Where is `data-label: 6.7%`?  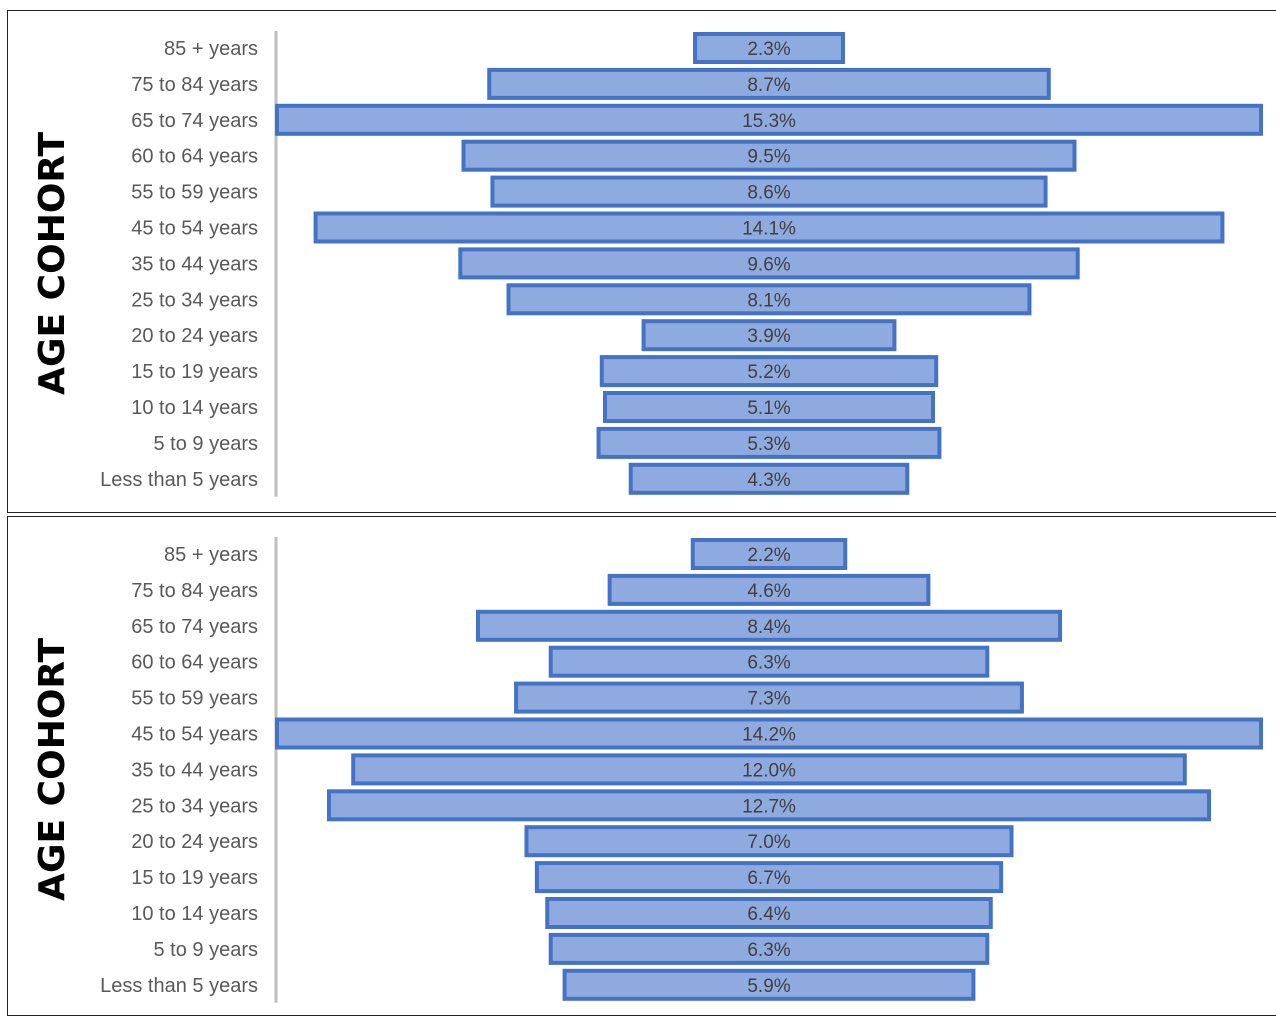 data-label: 6.7% is located at coordinates (768, 878).